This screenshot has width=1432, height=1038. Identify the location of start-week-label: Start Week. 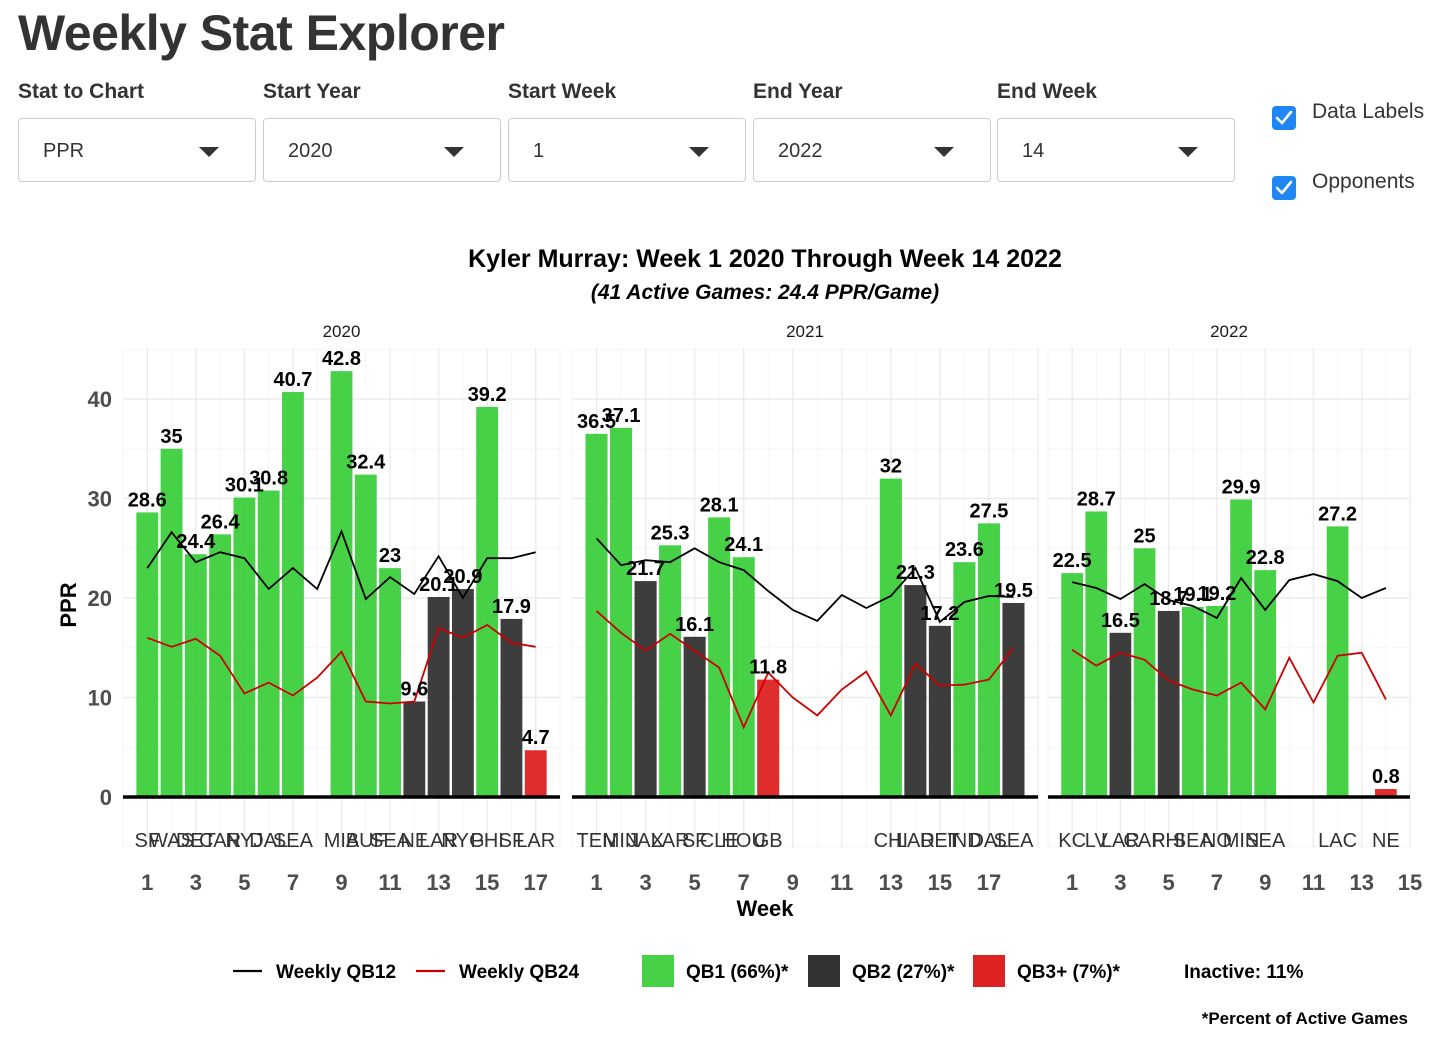
(562, 91).